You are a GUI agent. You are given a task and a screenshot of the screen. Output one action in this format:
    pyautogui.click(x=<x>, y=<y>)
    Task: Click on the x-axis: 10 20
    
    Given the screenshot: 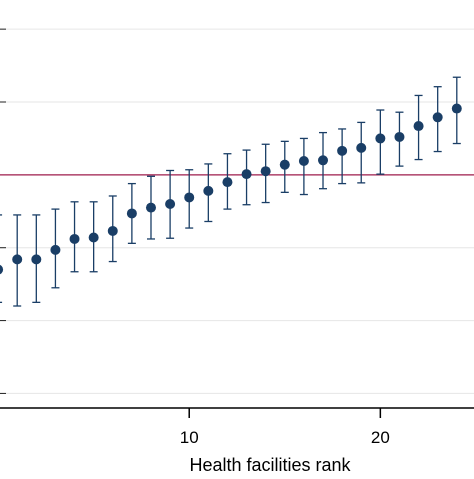 What is the action you would take?
    pyautogui.click(x=237, y=427)
    